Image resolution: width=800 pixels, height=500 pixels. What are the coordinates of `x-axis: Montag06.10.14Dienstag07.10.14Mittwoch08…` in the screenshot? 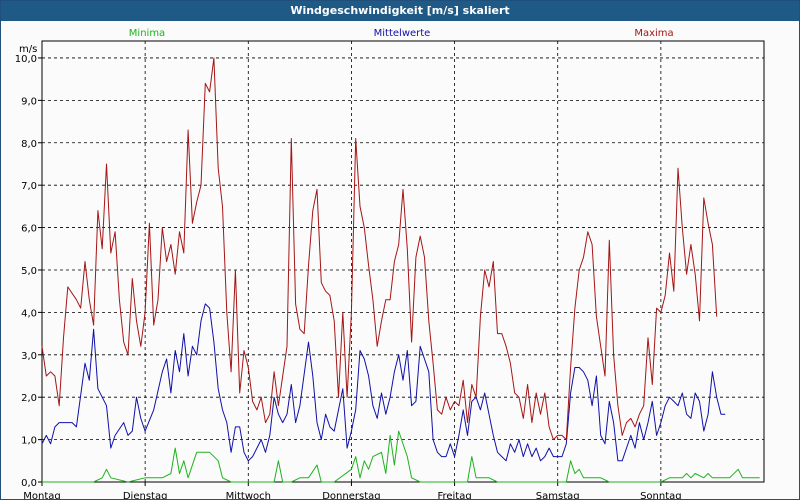 It's located at (352, 490).